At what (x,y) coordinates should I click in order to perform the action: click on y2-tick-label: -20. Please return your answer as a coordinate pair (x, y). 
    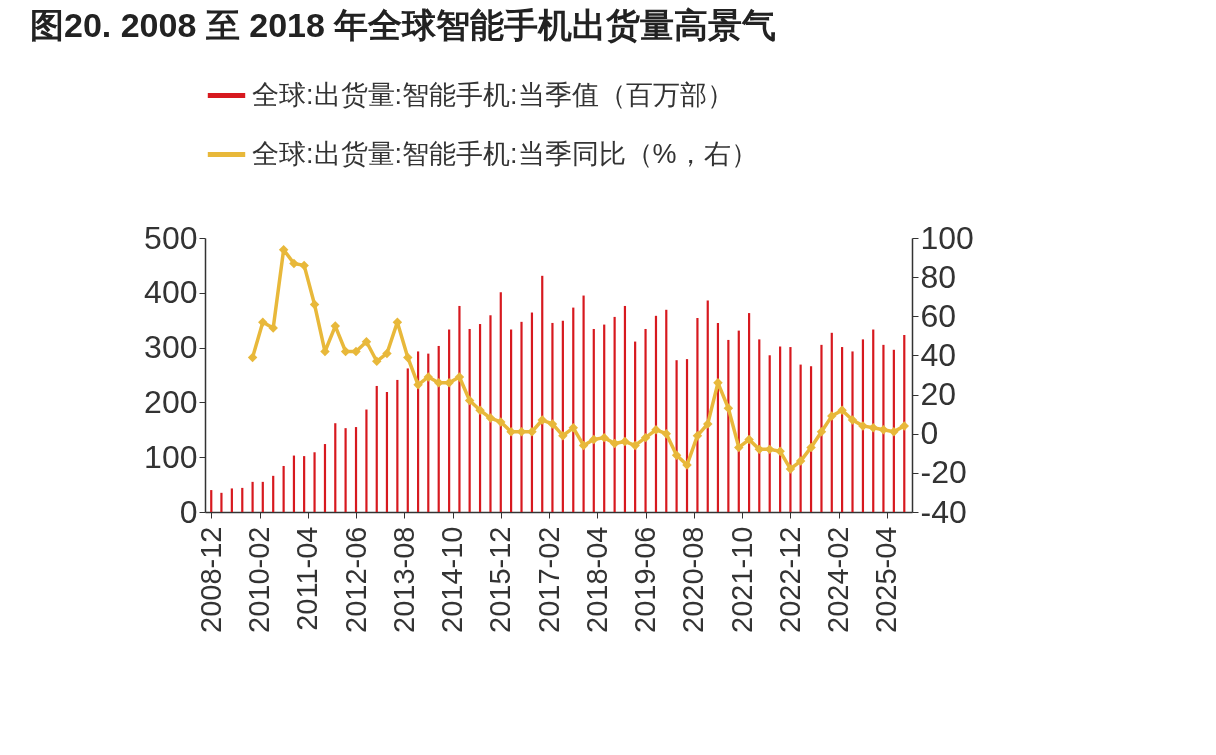
    Looking at the image, I should click on (943, 472).